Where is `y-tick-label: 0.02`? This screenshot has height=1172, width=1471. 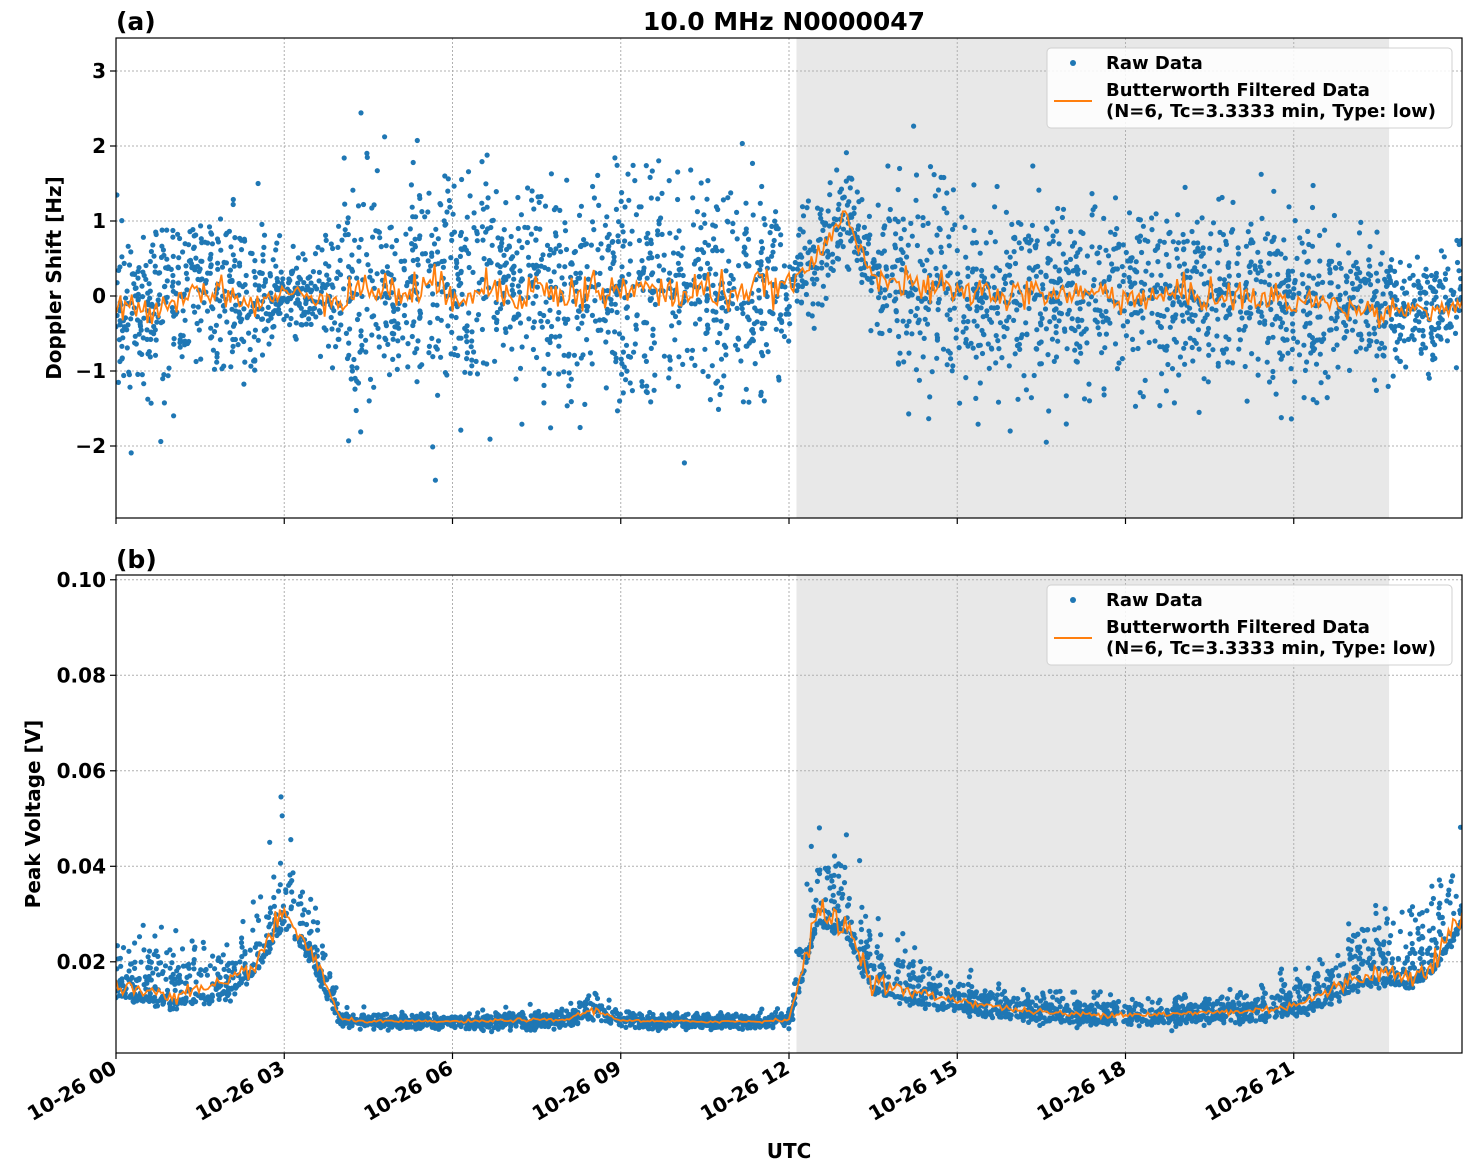
y-tick-label: 0.02 is located at coordinates (81, 962).